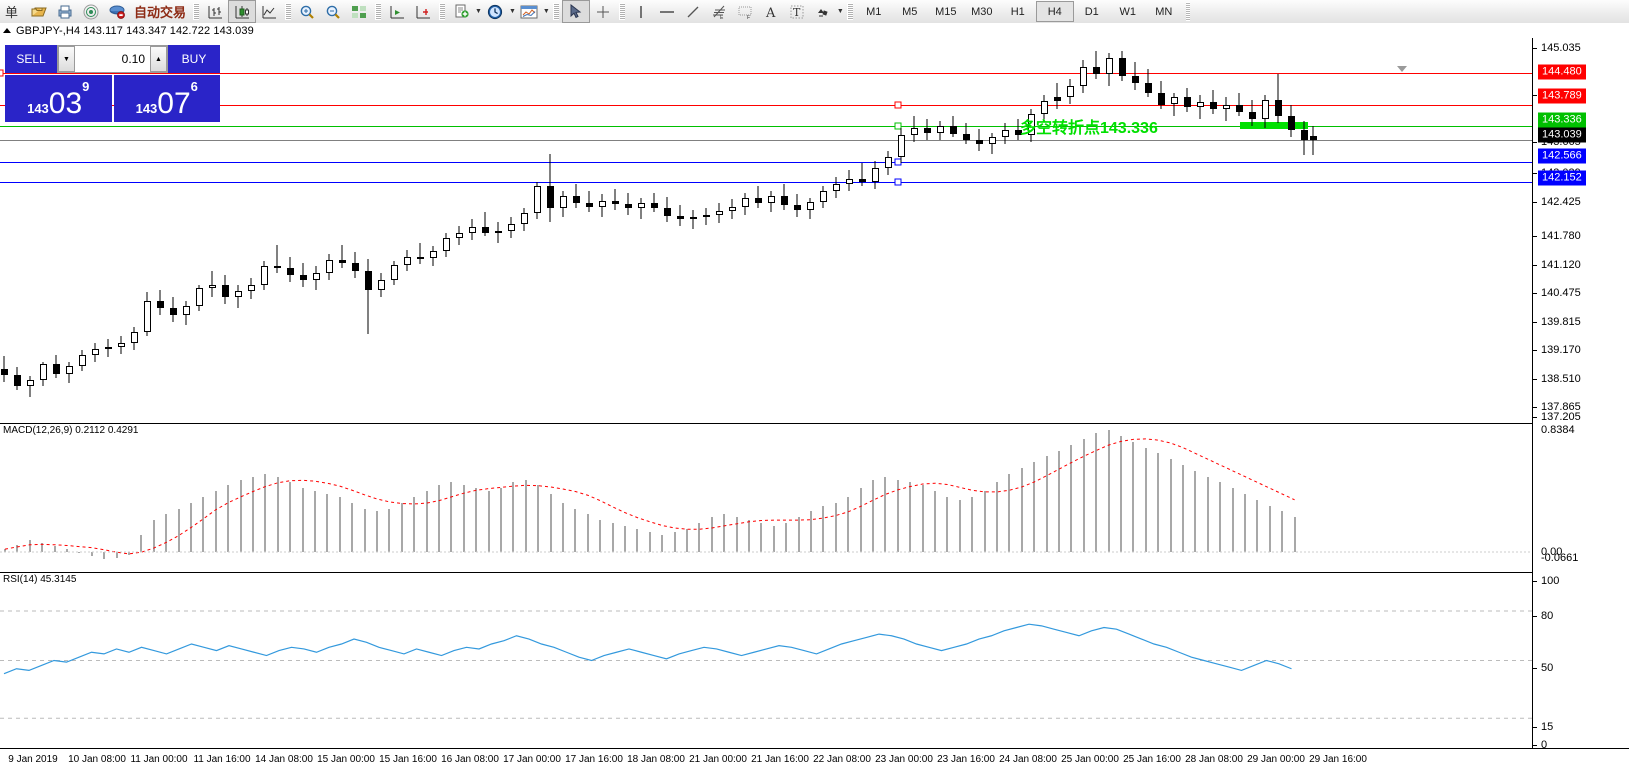  I want to click on price-axis-label: 139.170, so click(1561, 350).